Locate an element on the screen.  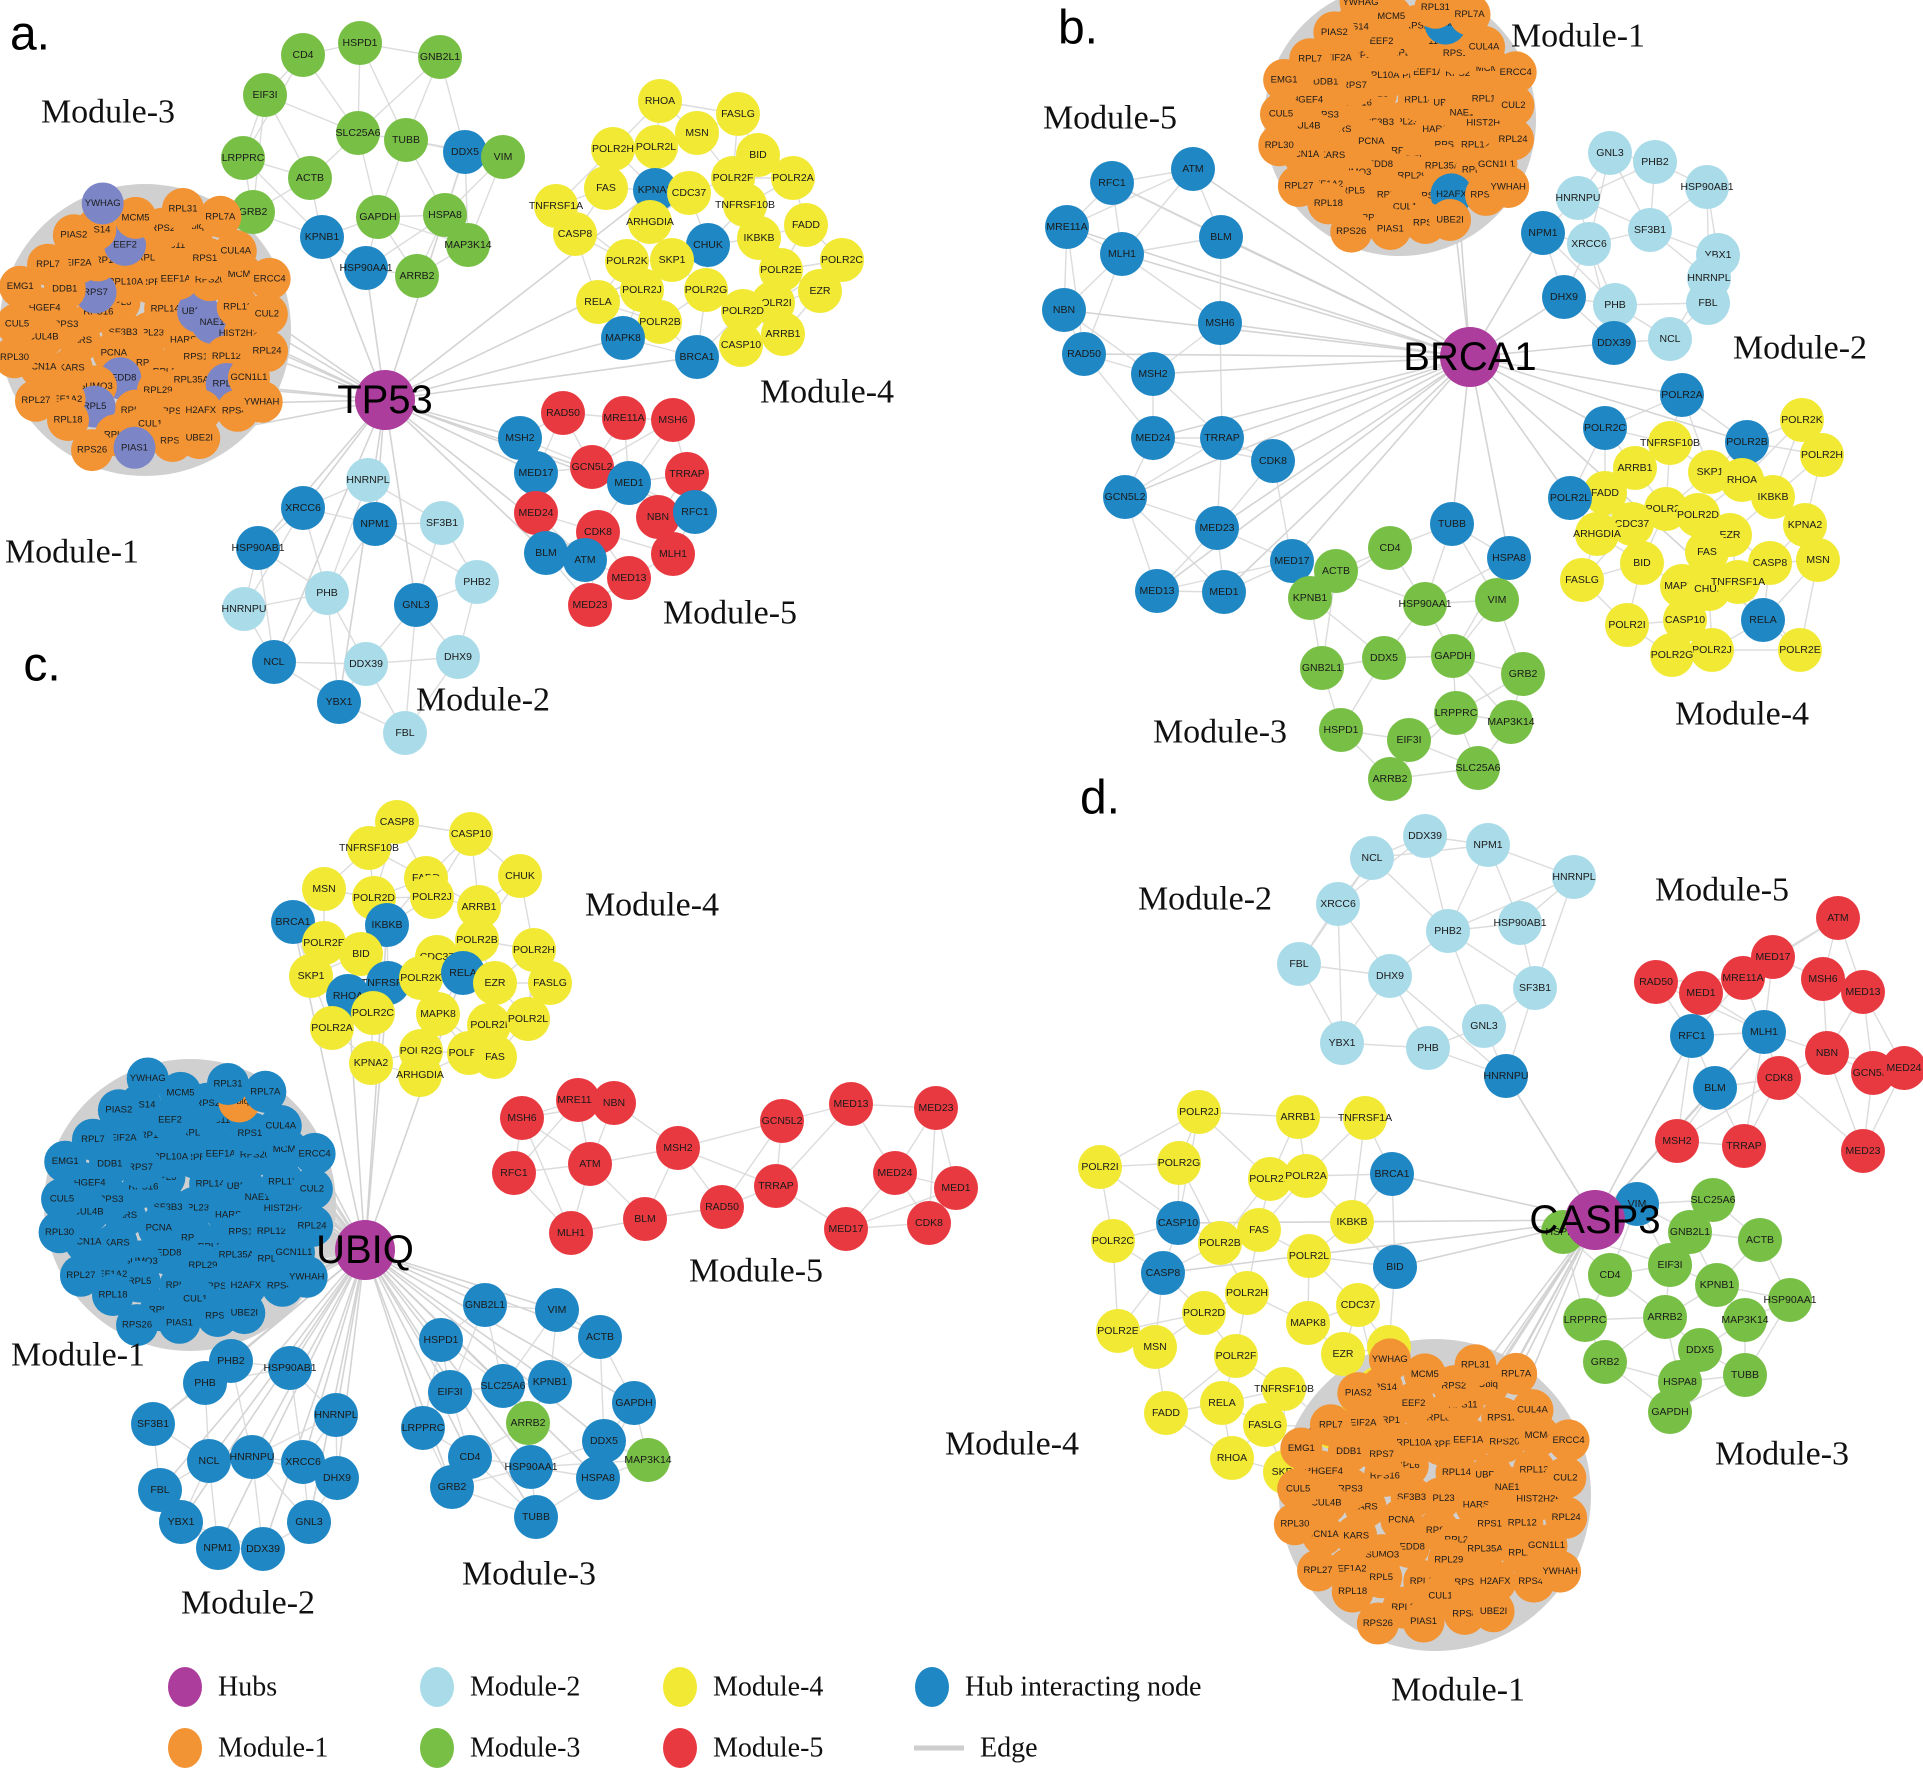
label-text: YWHAH is located at coordinates (262, 401).